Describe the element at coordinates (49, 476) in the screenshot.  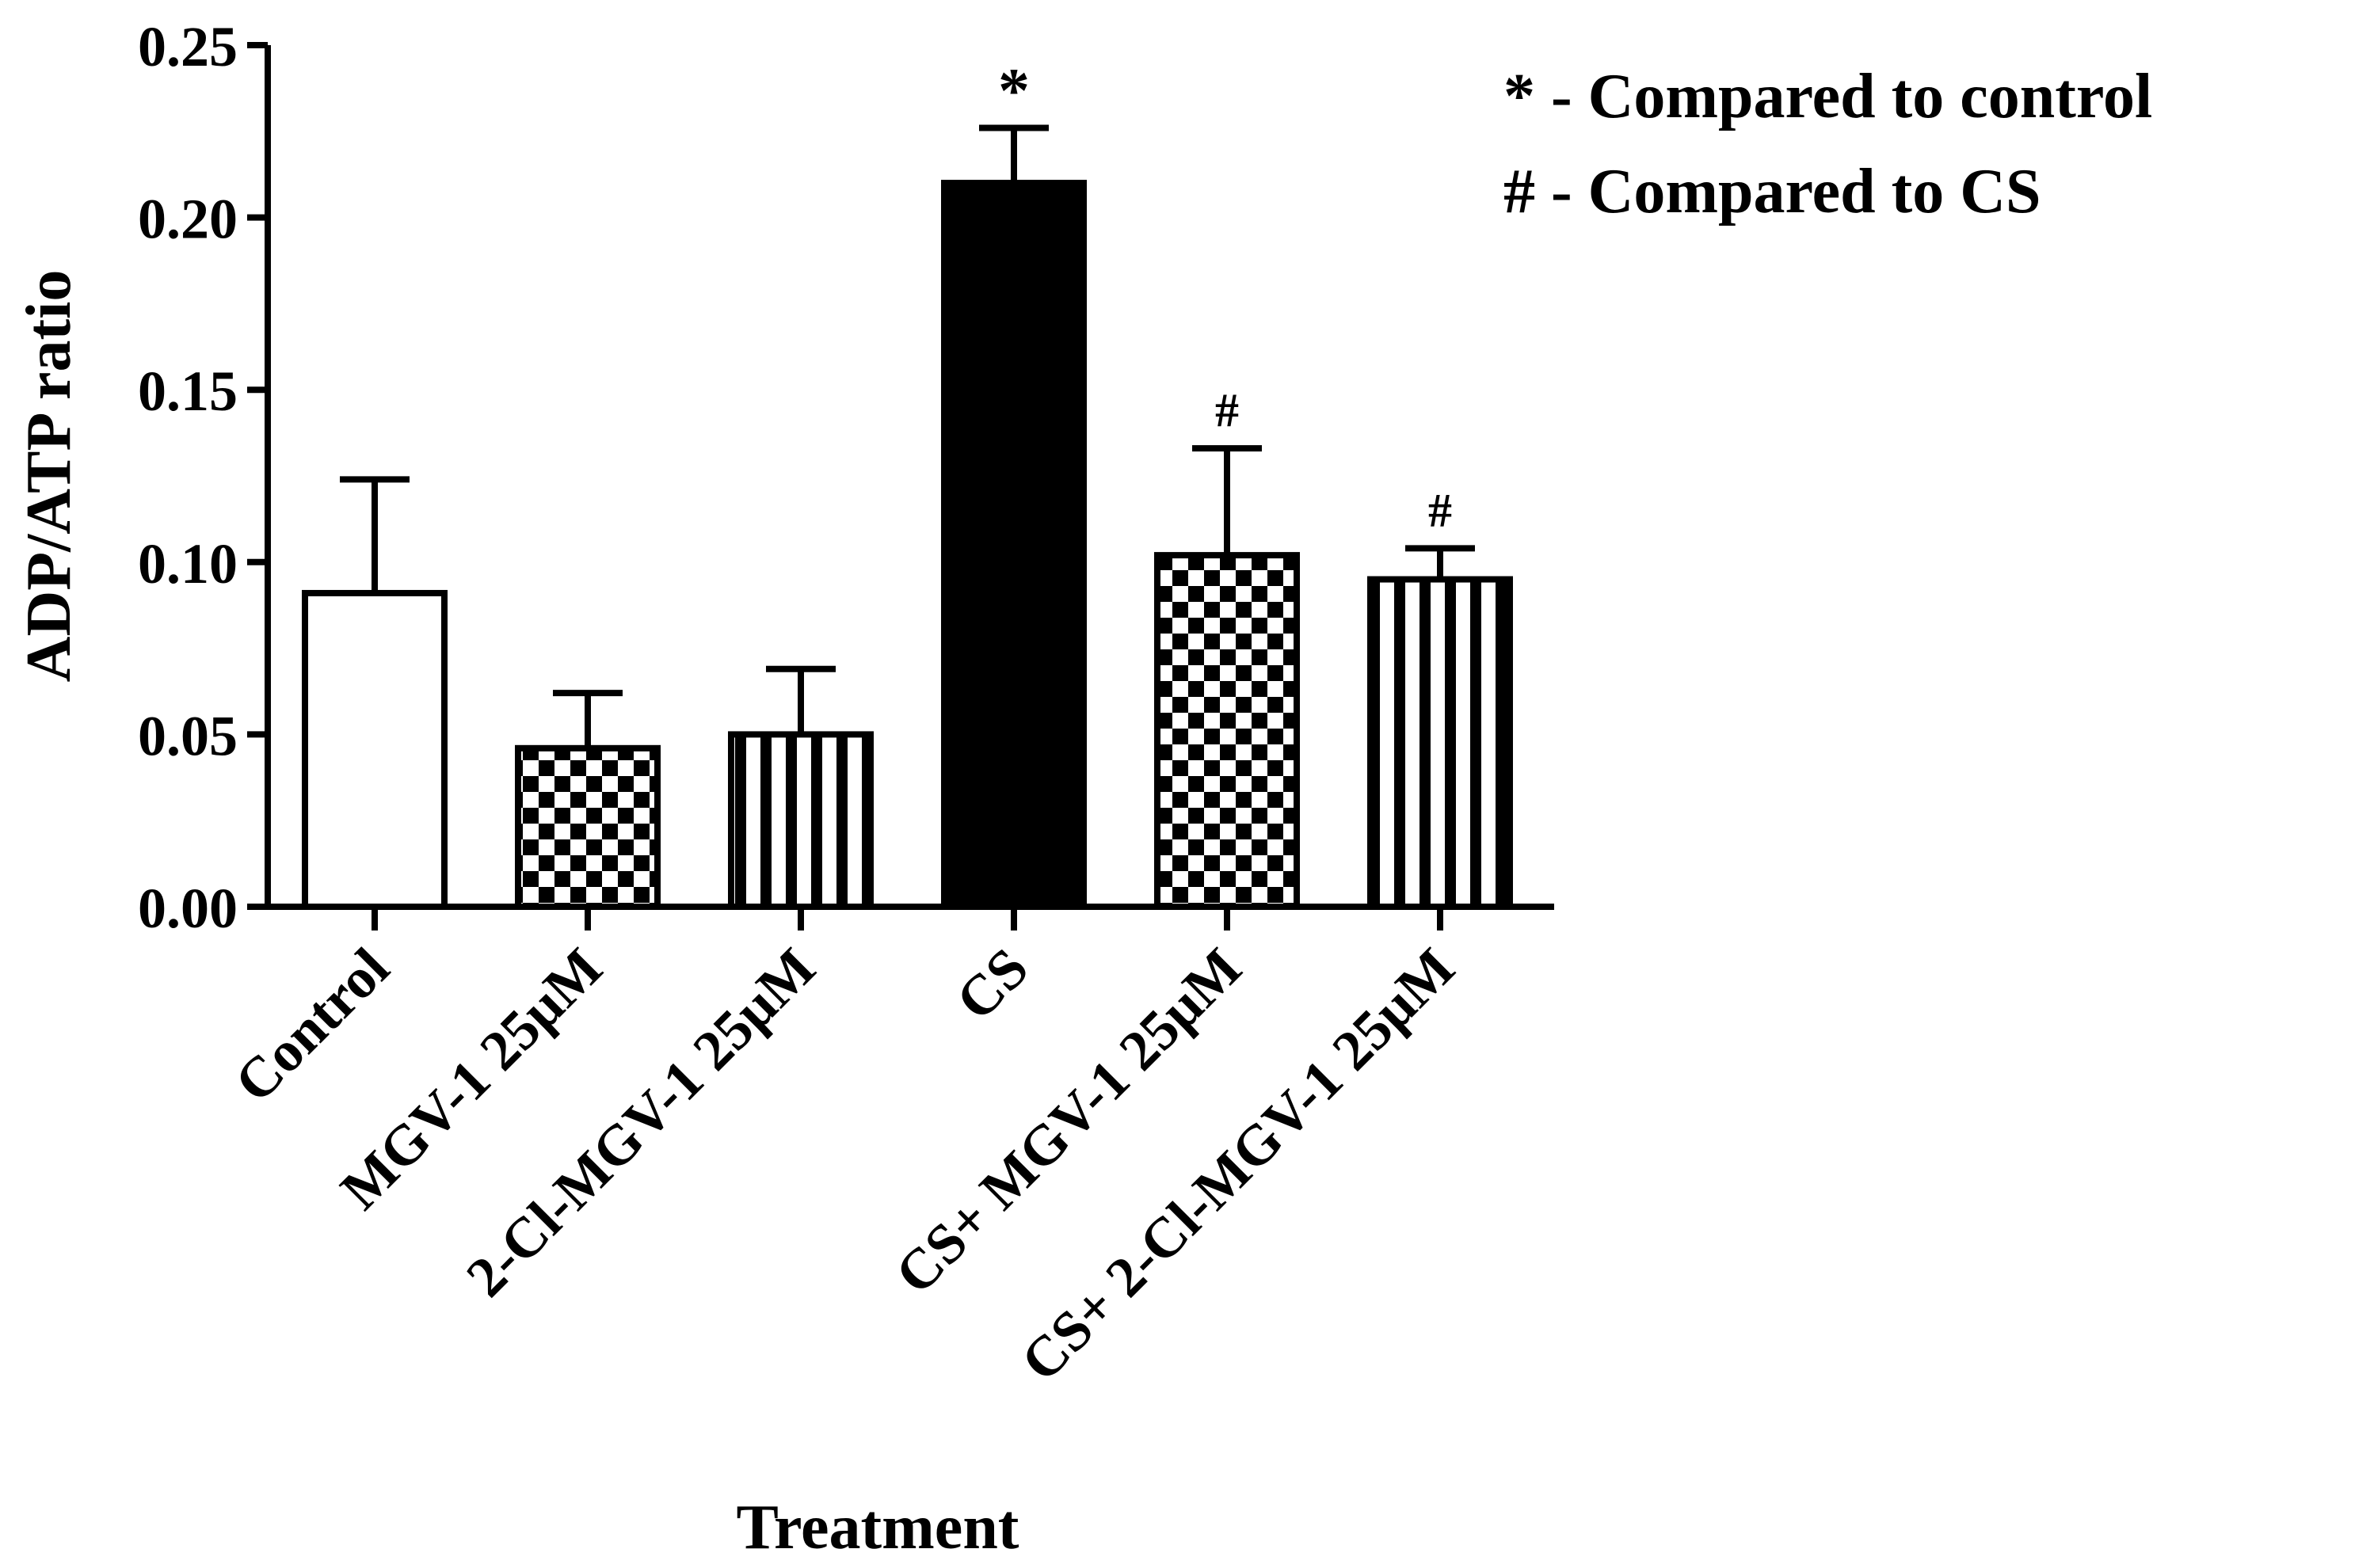
I see `y-axis-title: ADP/ATP ratio` at that location.